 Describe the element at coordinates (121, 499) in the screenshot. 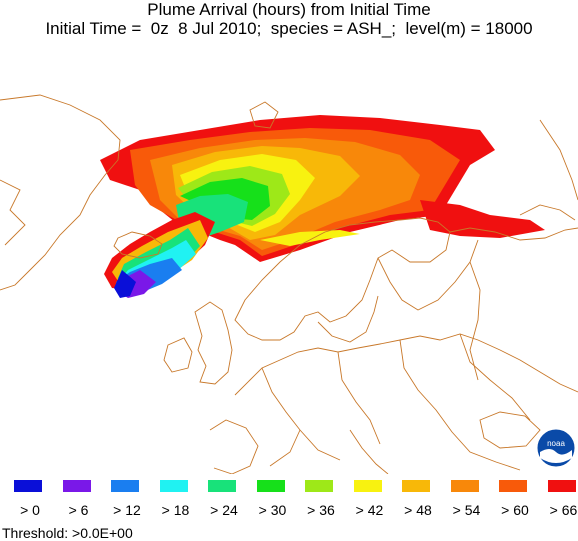

I see `legend-item: > 12` at that location.